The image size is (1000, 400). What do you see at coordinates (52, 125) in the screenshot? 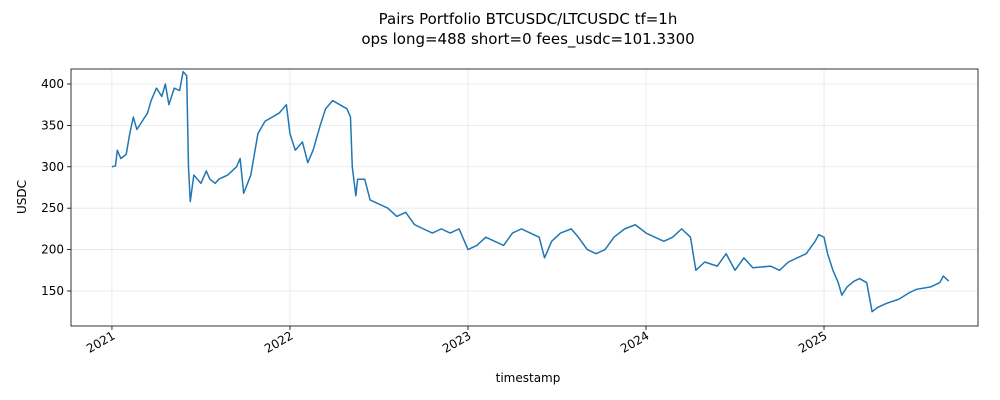
I see `y-tick-label: 350` at bounding box center [52, 125].